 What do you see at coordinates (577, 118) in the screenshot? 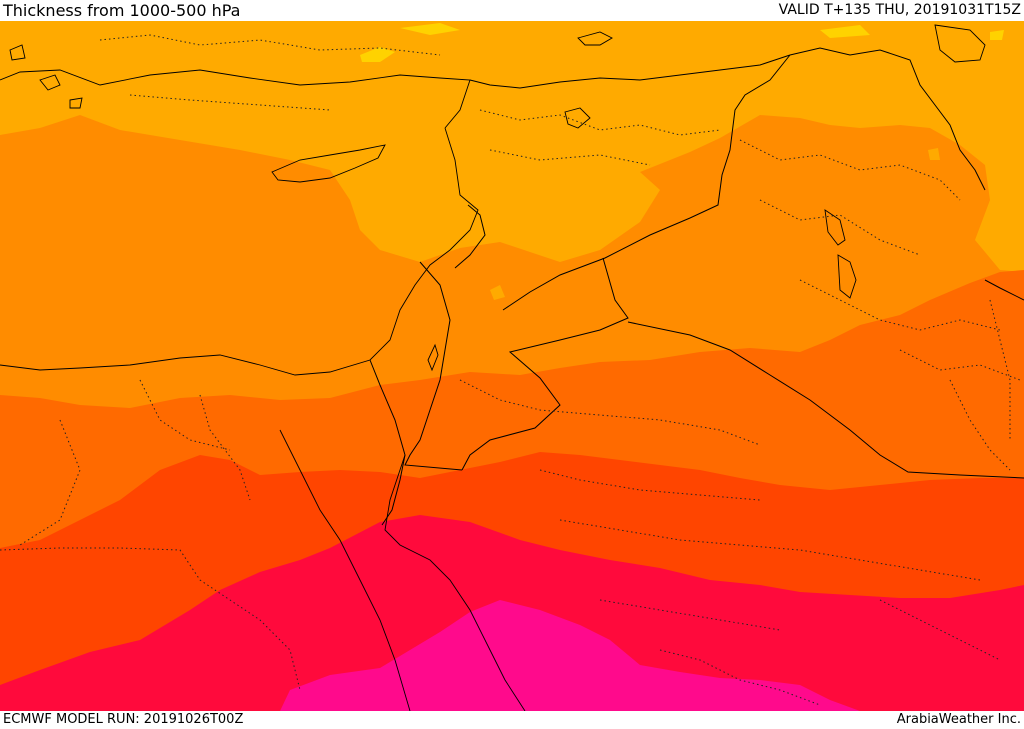
I see `coastline-lake` at bounding box center [577, 118].